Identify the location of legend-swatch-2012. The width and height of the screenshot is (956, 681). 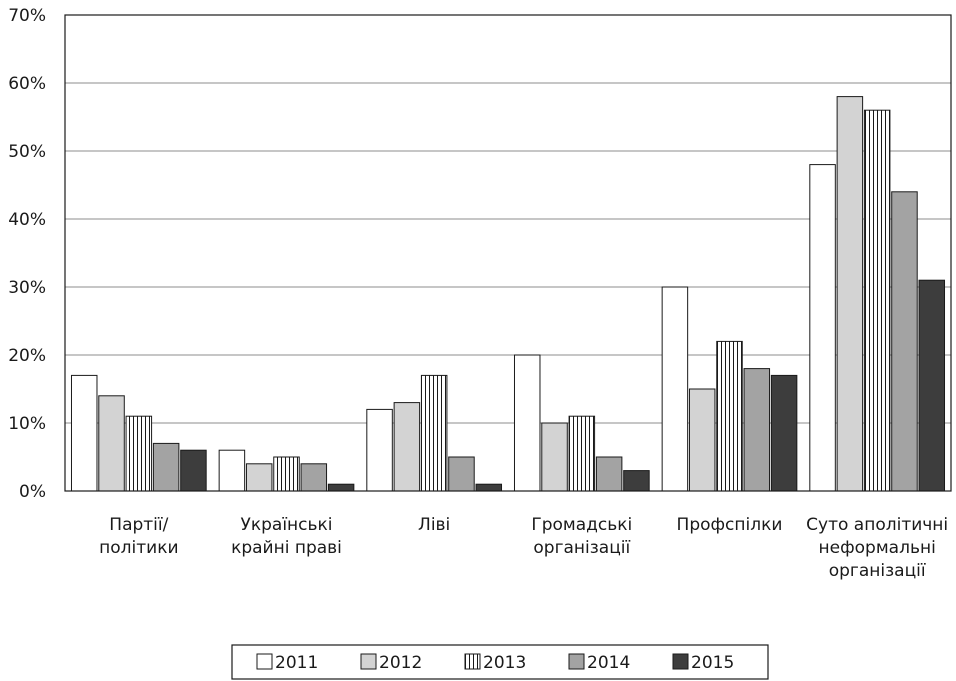
(368, 661).